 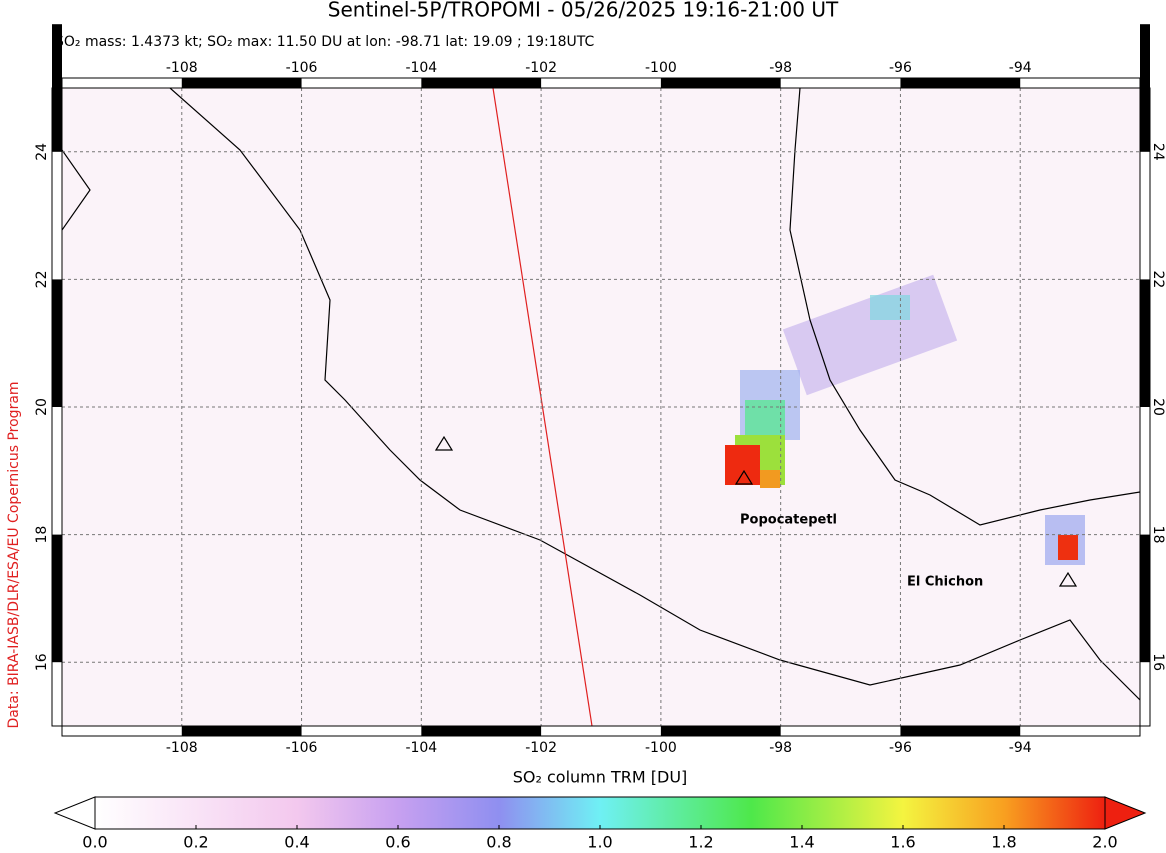 I want to click on volcano-marker, so click(x=756, y=511).